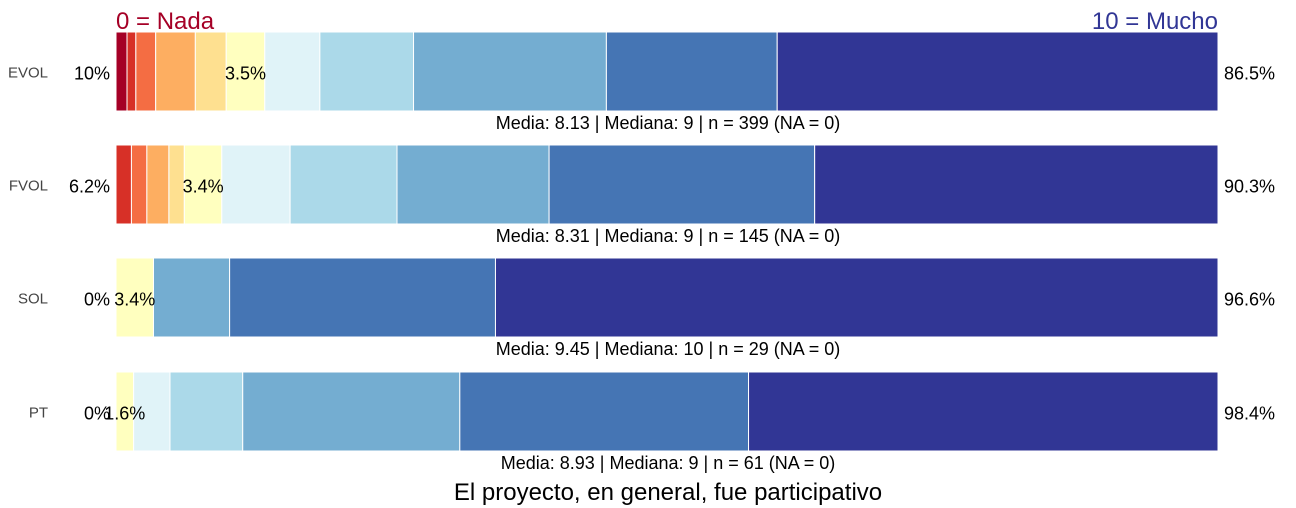 This screenshot has height=508, width=1296. What do you see at coordinates (97, 414) in the screenshot?
I see `left-percent-pt: 0%` at bounding box center [97, 414].